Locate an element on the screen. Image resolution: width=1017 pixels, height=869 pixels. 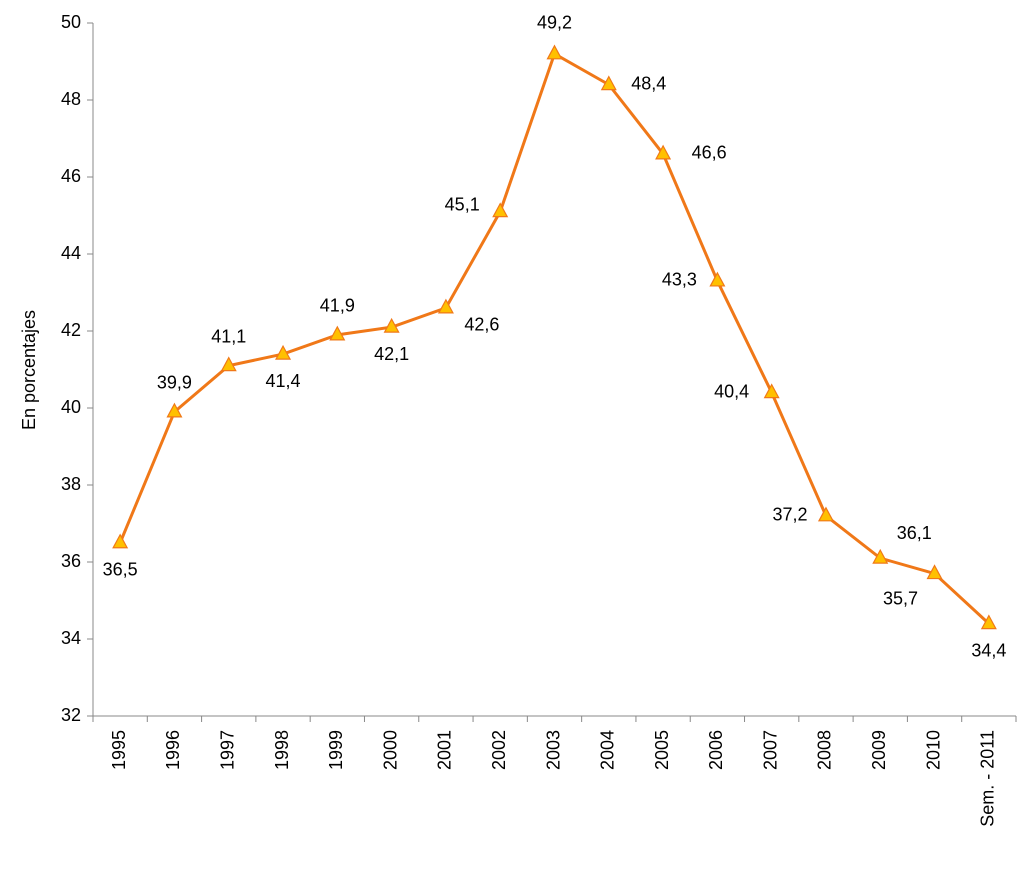
data-label: 37,2 is located at coordinates (789, 515).